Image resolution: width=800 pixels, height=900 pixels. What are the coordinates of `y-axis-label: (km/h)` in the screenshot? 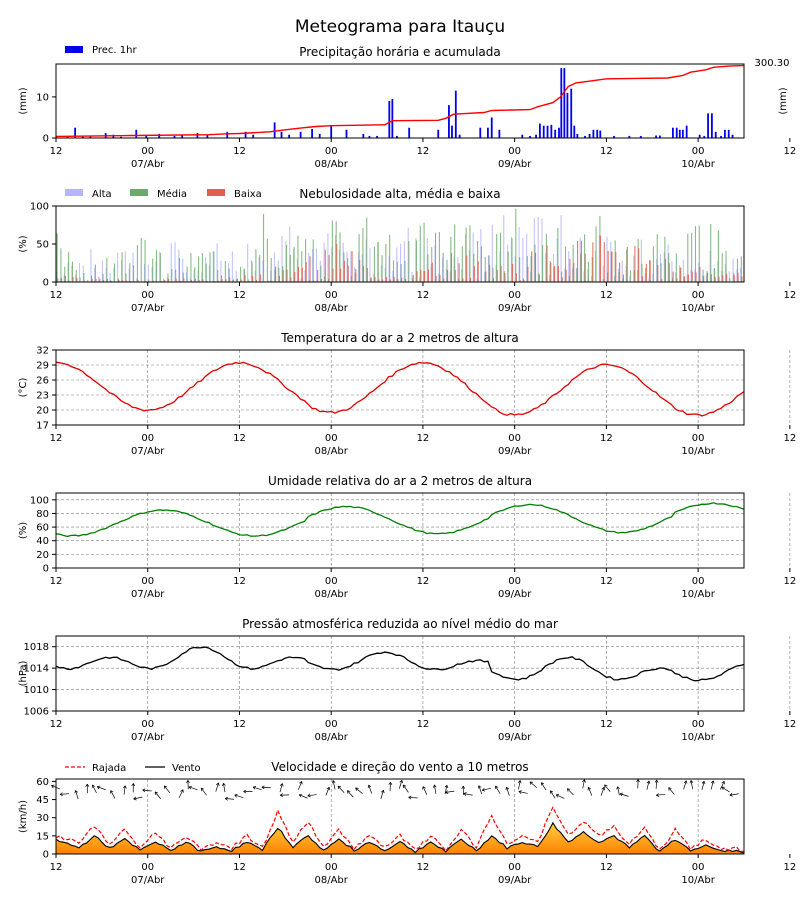 It's located at (23, 816).